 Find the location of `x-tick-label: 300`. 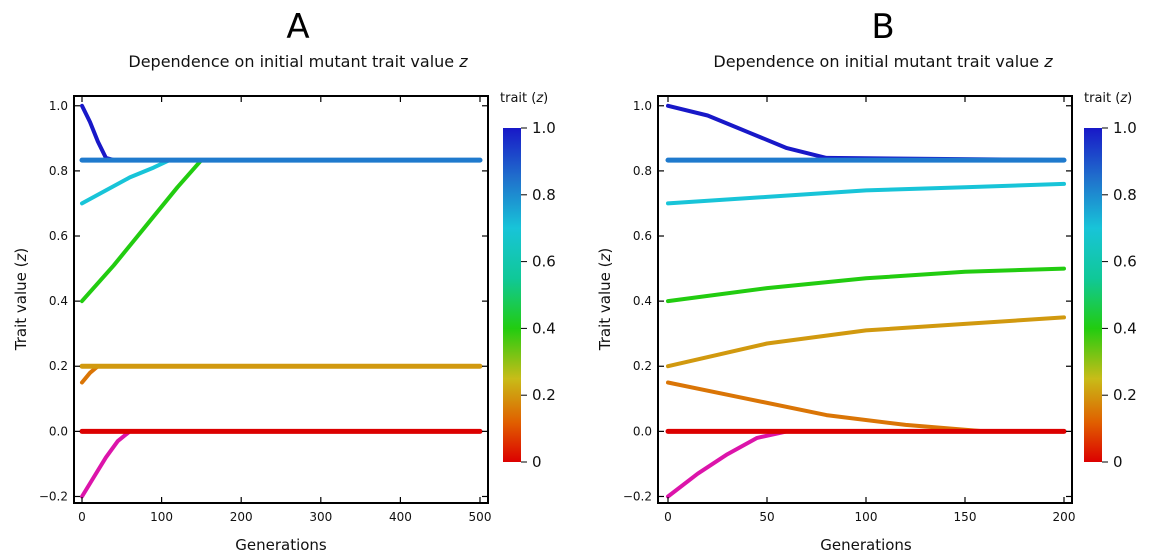

x-tick-label: 300 is located at coordinates (320, 517).